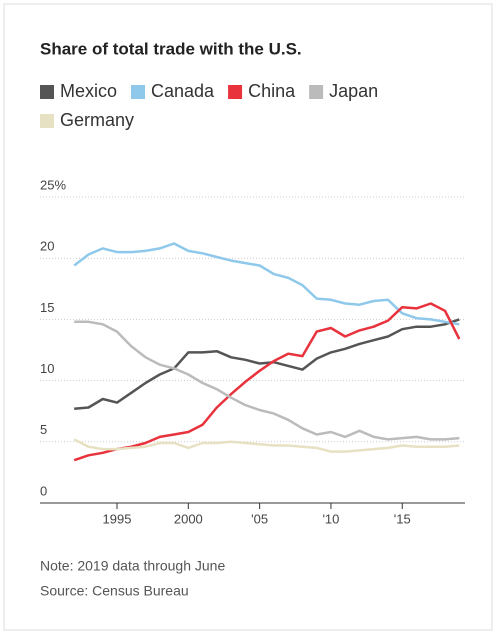 This screenshot has height=637, width=500. Describe the element at coordinates (132, 566) in the screenshot. I see `note: Note: 2019 data through June` at that location.